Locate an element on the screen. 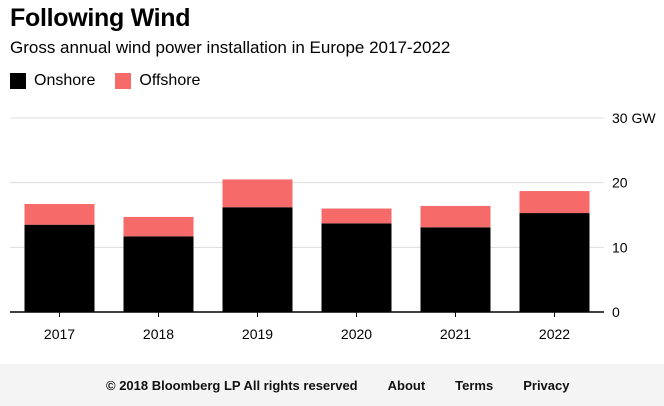  privacy-link: Privacy is located at coordinates (546, 385).